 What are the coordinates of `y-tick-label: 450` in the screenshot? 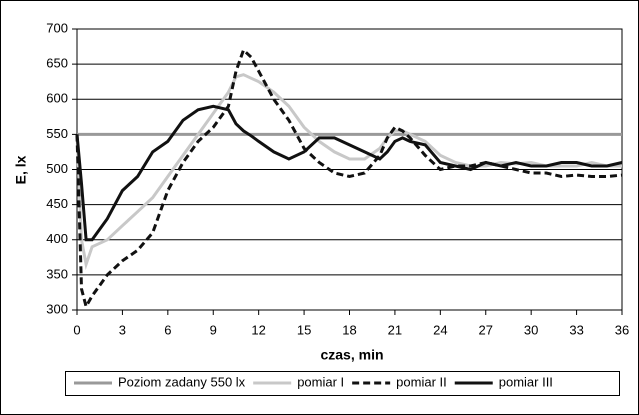 It's located at (57, 203).